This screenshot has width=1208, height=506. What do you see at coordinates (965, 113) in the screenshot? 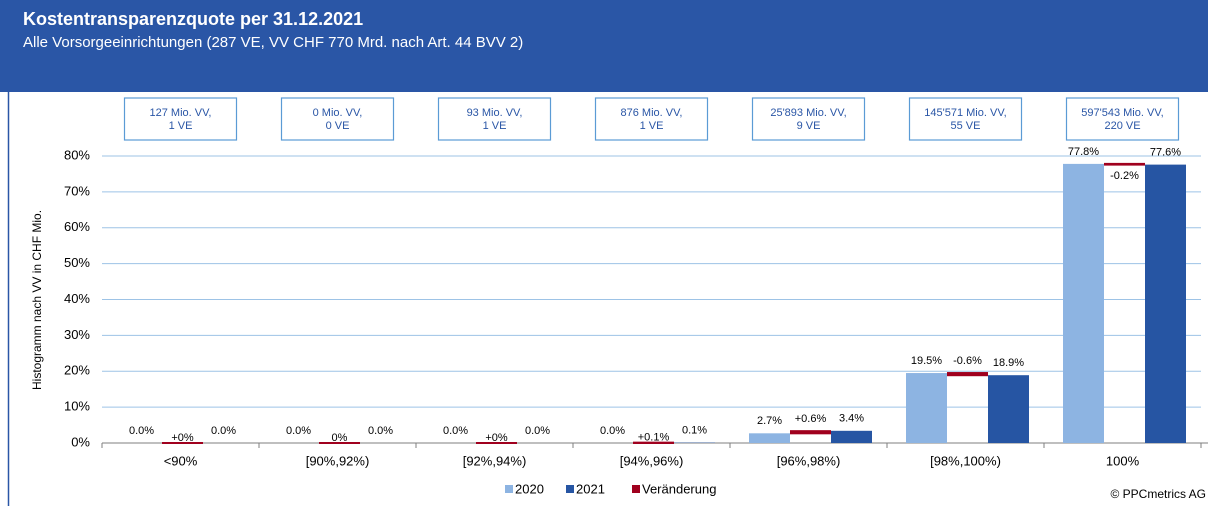
I see `annotation-text: 145'571 Mio. VV,` at bounding box center [965, 113].